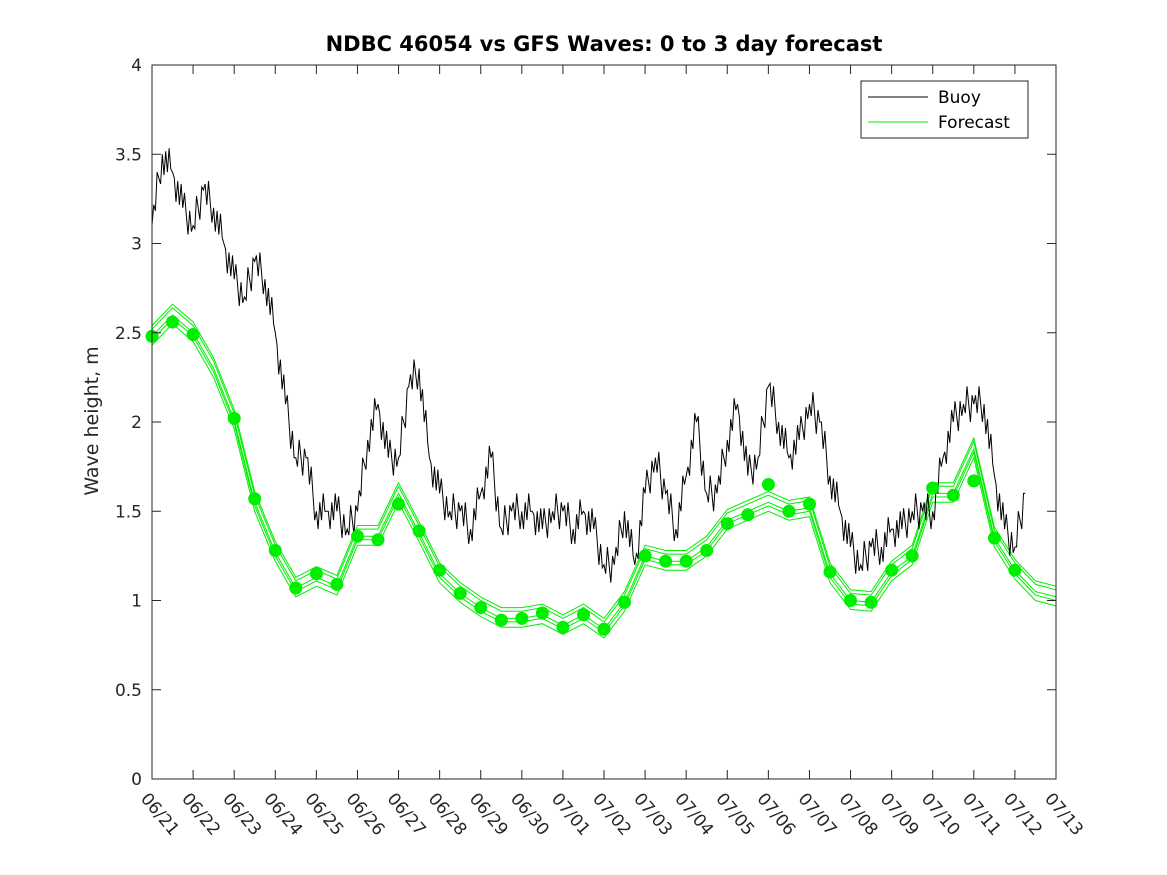 Image resolution: width=1167 pixels, height=875 pixels. I want to click on legend-label-forecast: Forecast, so click(974, 123).